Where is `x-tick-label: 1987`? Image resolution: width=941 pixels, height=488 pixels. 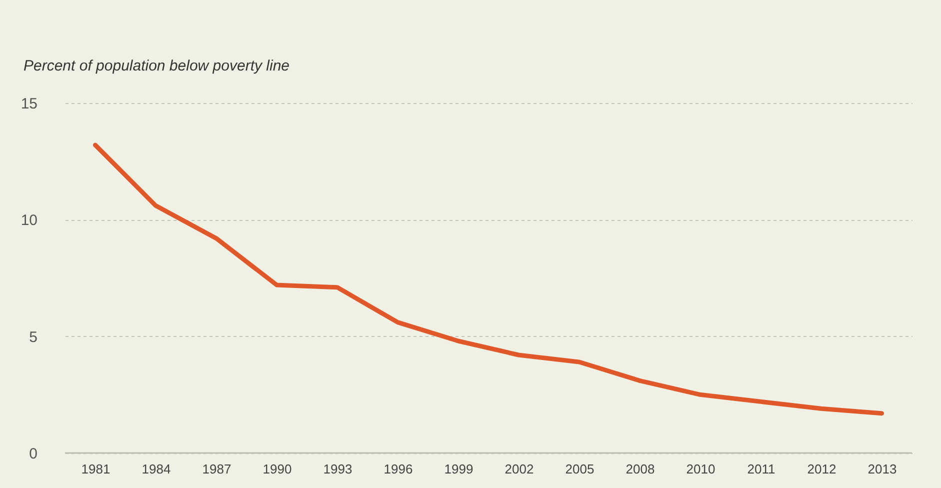
x-tick-label: 1987 is located at coordinates (217, 469).